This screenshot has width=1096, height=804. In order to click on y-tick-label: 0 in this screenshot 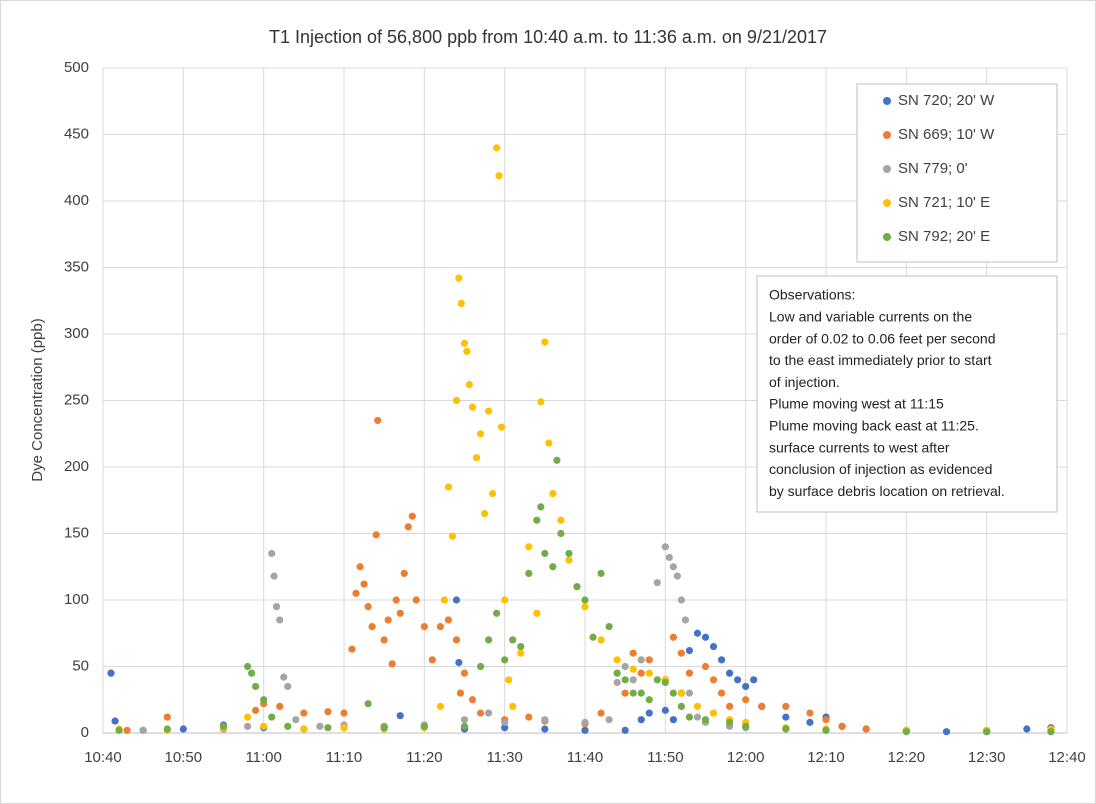, I will do `click(85, 732)`.